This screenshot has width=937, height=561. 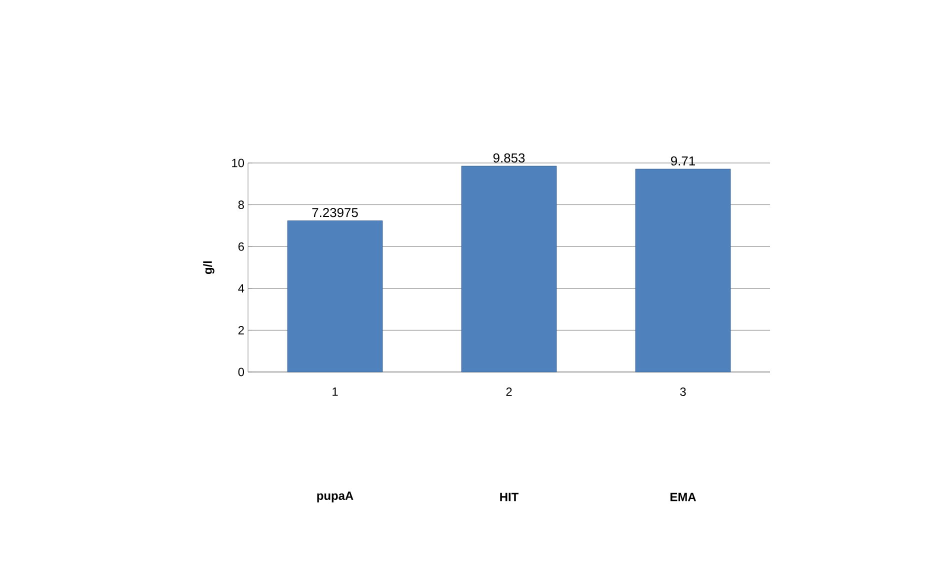 What do you see at coordinates (335, 392) in the screenshot?
I see `x-tick-label: 1` at bounding box center [335, 392].